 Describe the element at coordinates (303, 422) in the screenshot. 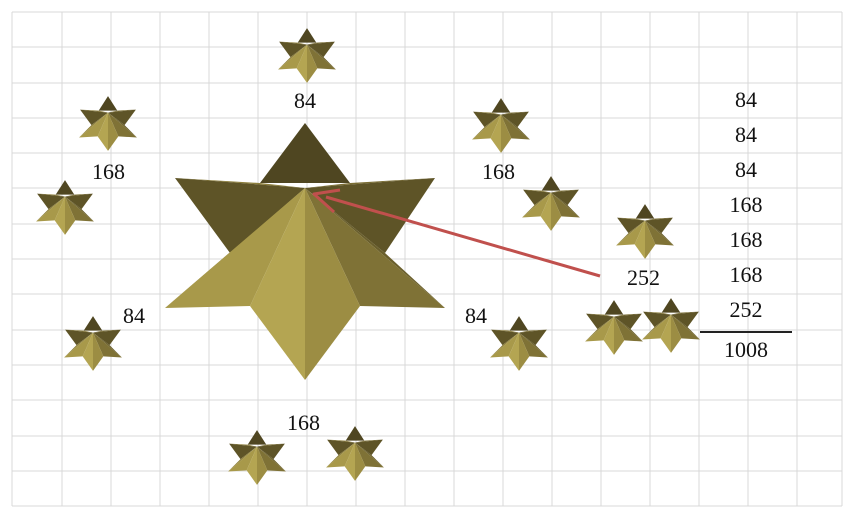

I see `label-bottom: 168` at that location.